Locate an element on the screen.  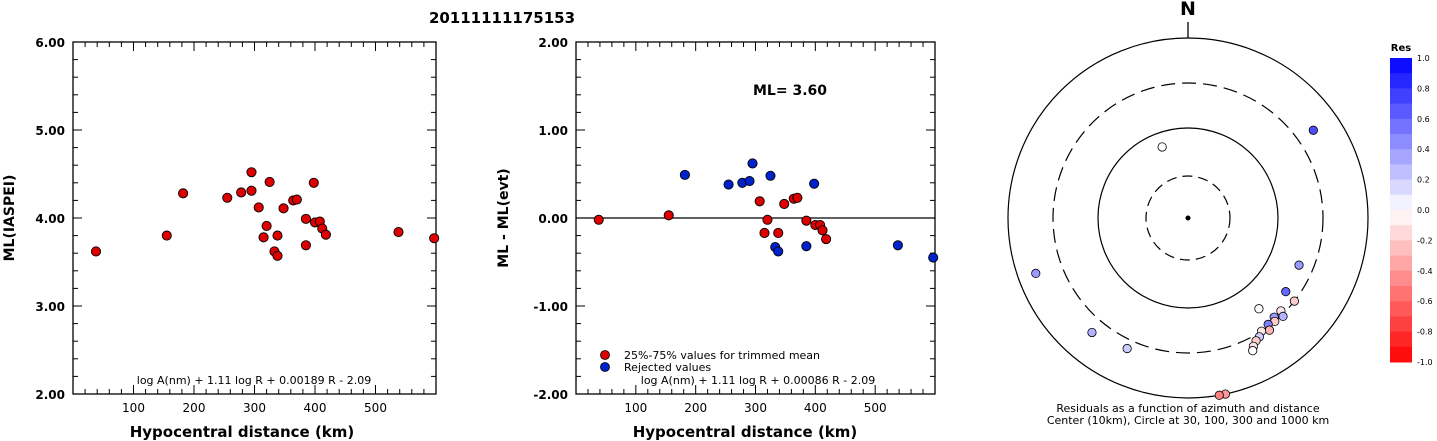
epicenter-dot is located at coordinates (1188, 218).